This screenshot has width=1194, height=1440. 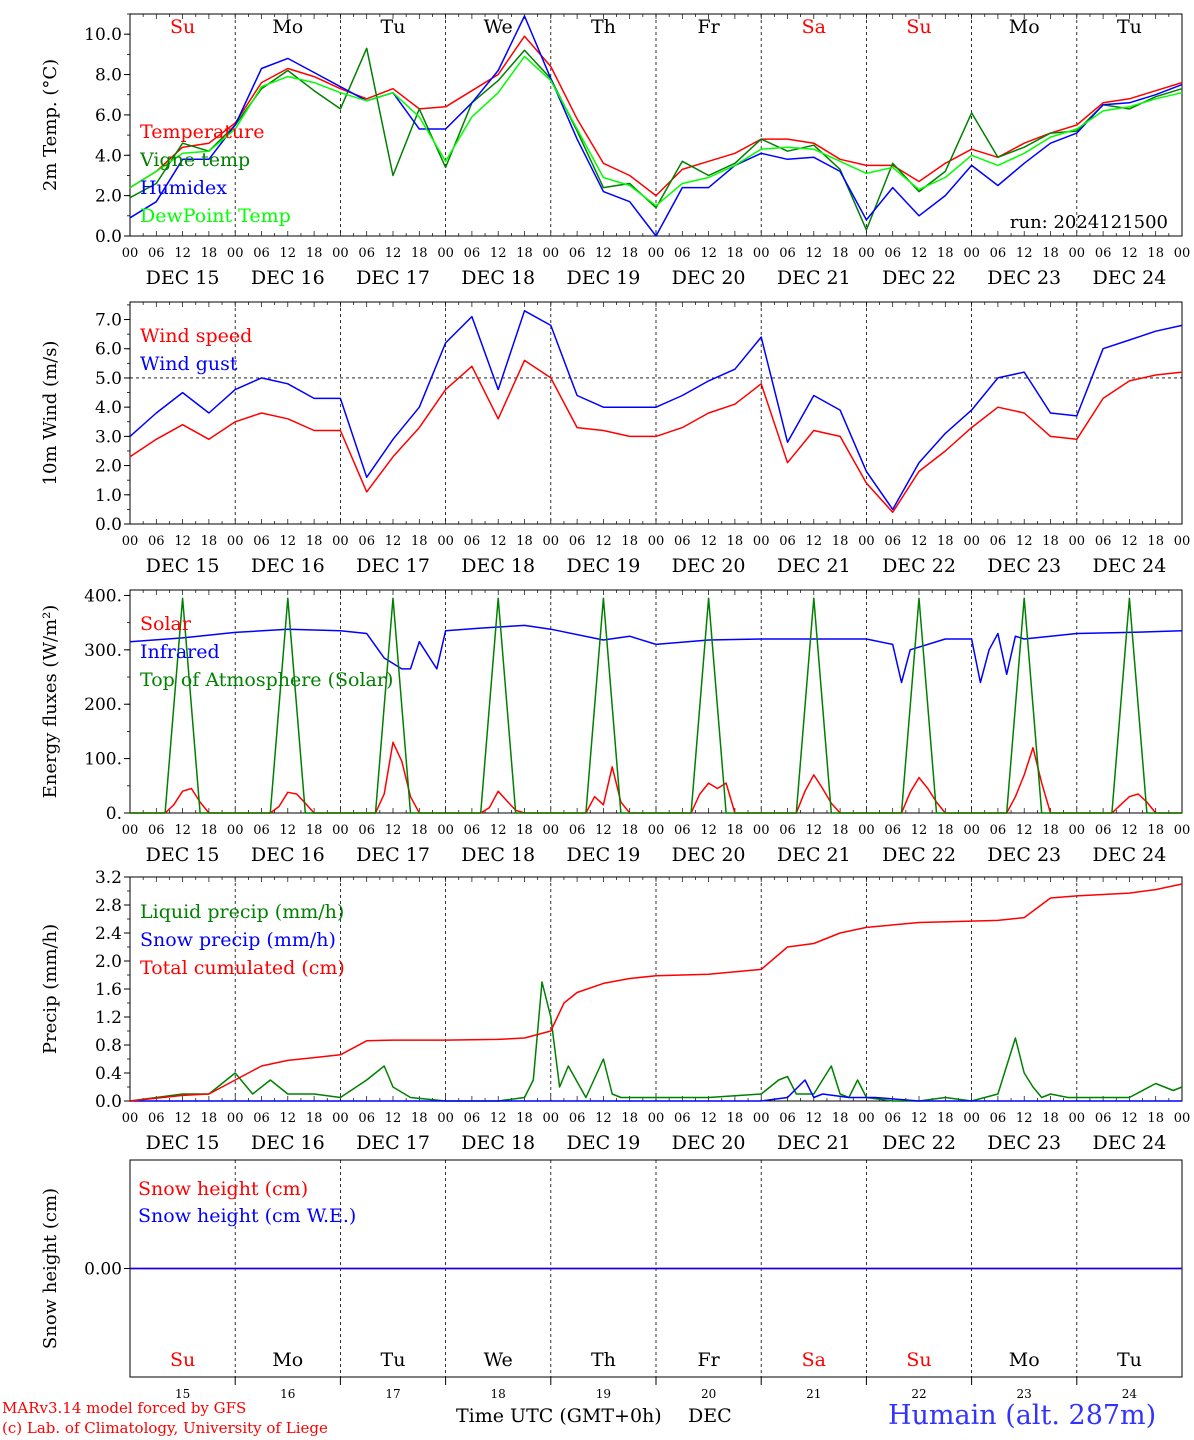 What do you see at coordinates (918, 1394) in the screenshot?
I see `day-number: 22` at bounding box center [918, 1394].